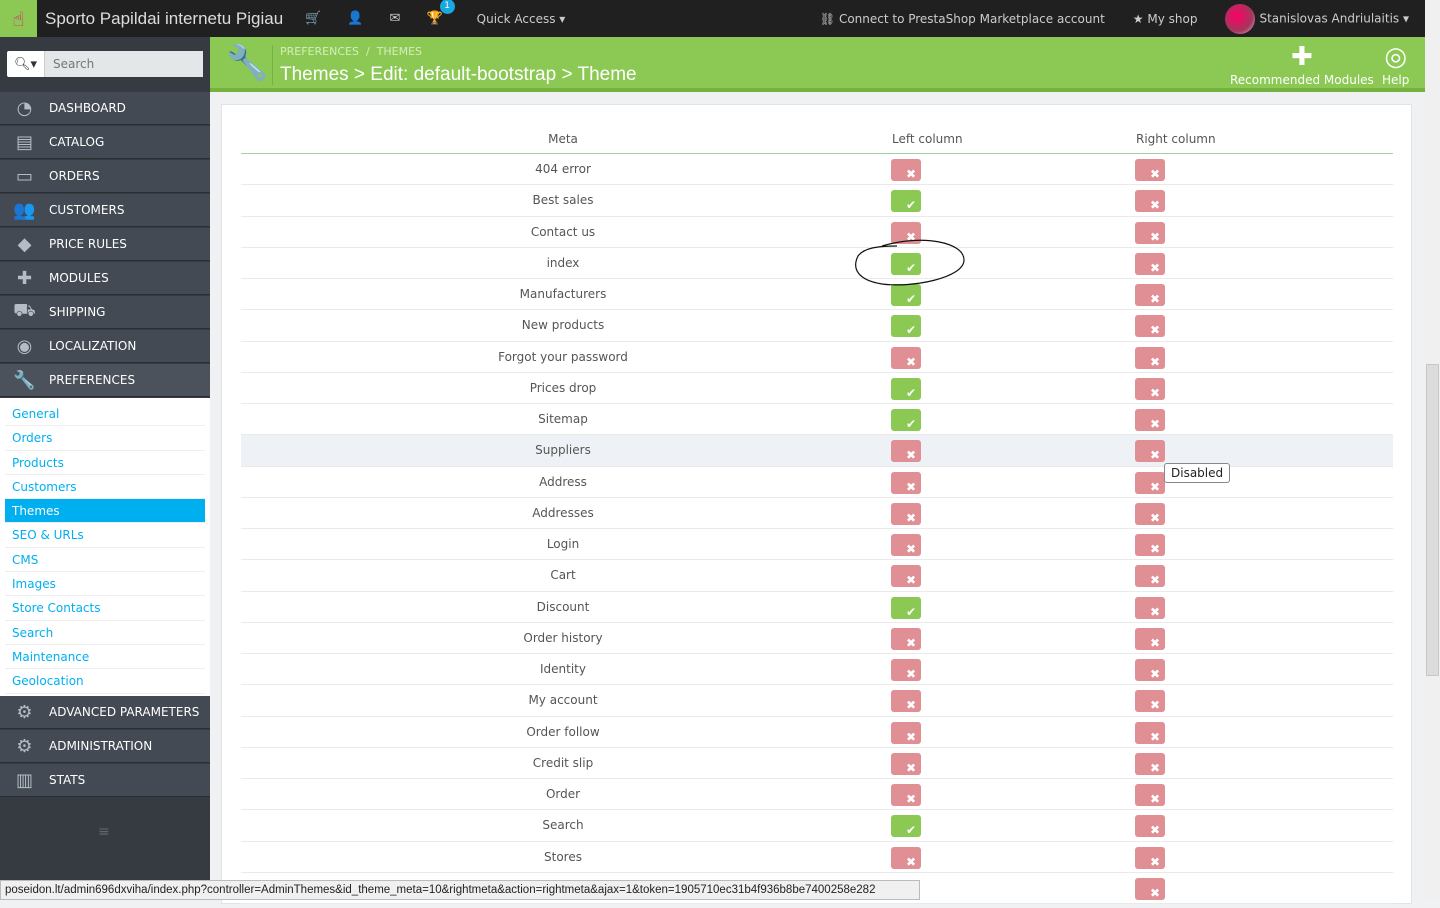 This screenshot has height=908, width=1440. What do you see at coordinates (817, 357) in the screenshot?
I see `table-row: Forgot your password ✖ ✖` at bounding box center [817, 357].